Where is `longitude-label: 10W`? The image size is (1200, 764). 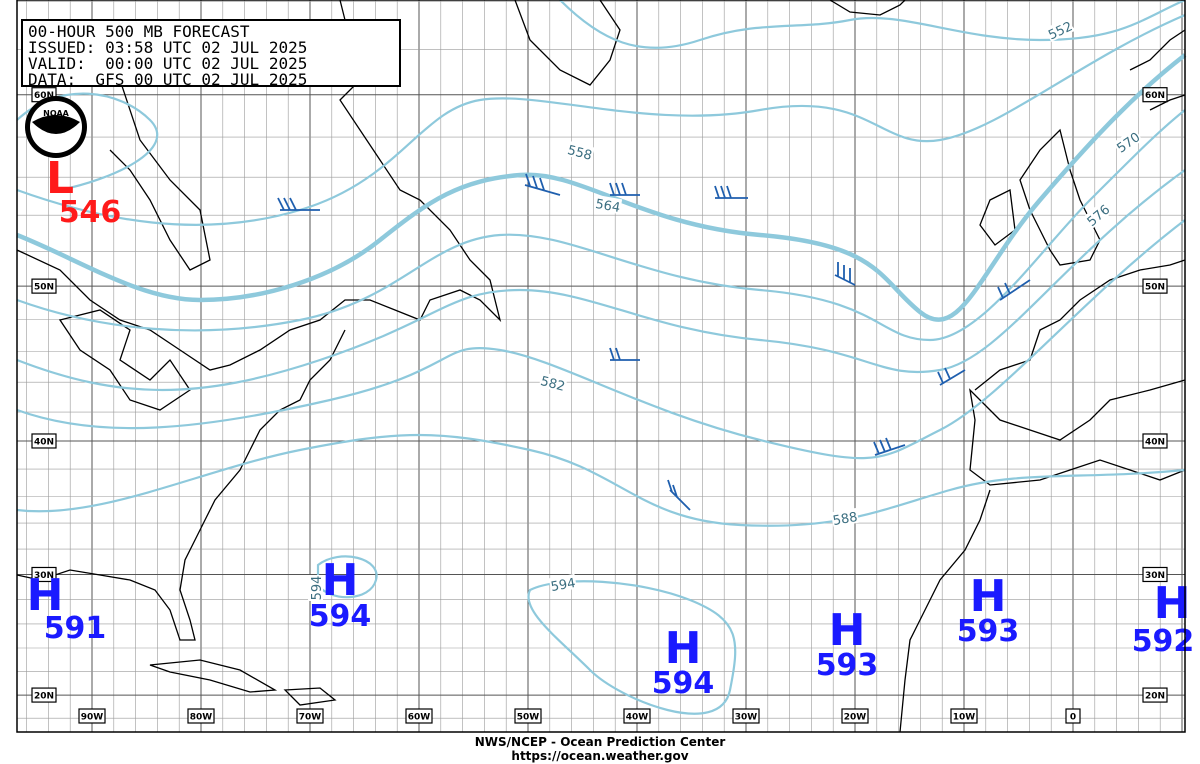 longitude-label: 10W is located at coordinates (964, 718).